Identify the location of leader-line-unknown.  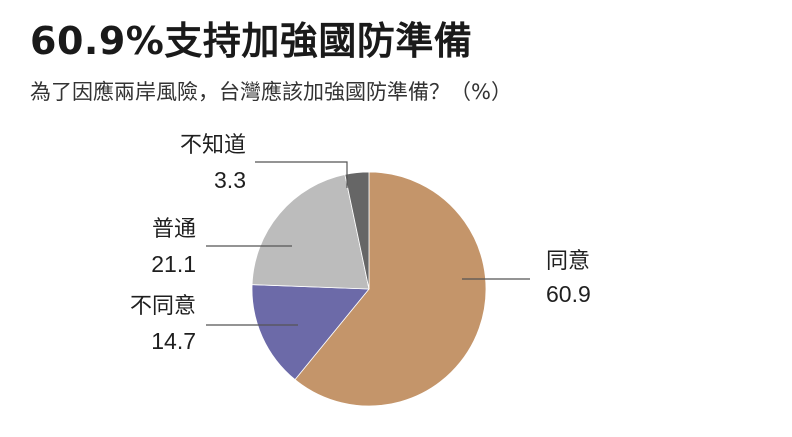
(301, 174).